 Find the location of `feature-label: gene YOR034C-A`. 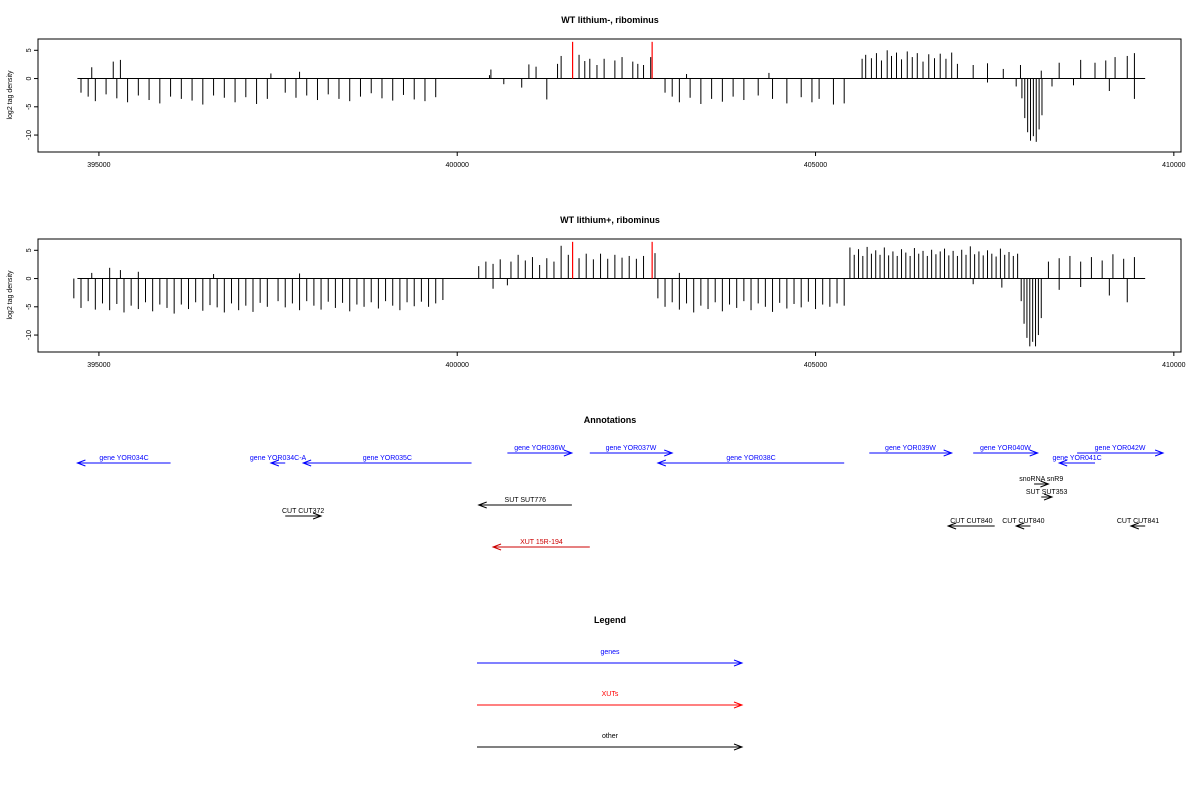

feature-label: gene YOR034C-A is located at coordinates (278, 458).